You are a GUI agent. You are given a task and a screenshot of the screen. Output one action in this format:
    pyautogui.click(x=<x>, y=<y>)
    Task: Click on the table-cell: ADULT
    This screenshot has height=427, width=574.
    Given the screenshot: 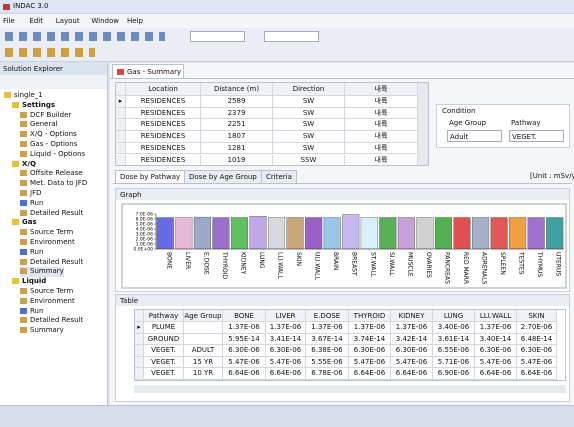 What is the action you would take?
    pyautogui.click(x=203, y=351)
    